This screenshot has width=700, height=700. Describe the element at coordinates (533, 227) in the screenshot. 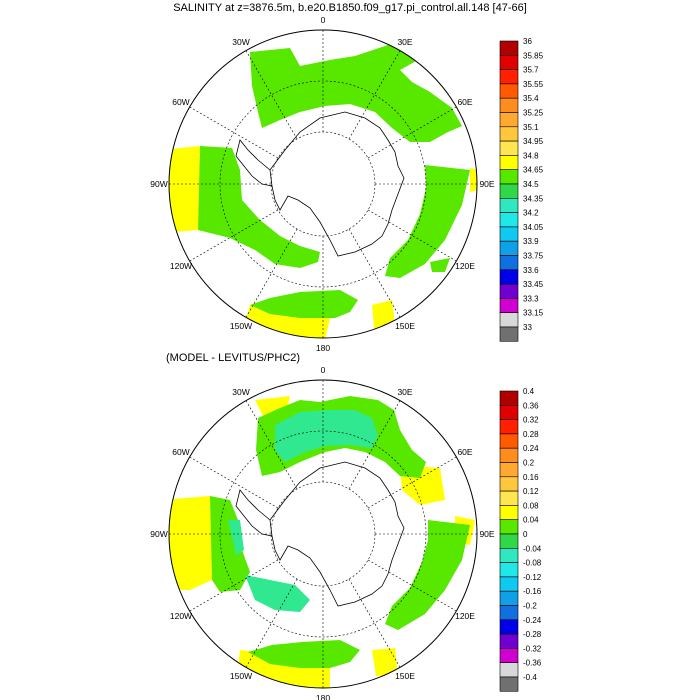

I see `colorbar-label: 34.05` at that location.